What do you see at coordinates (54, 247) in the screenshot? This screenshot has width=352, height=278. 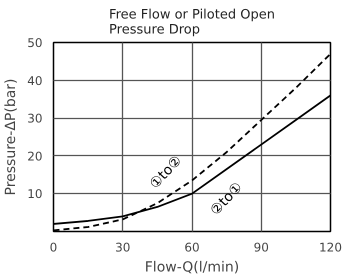 I see `x-tick-label: 0` at bounding box center [54, 247].